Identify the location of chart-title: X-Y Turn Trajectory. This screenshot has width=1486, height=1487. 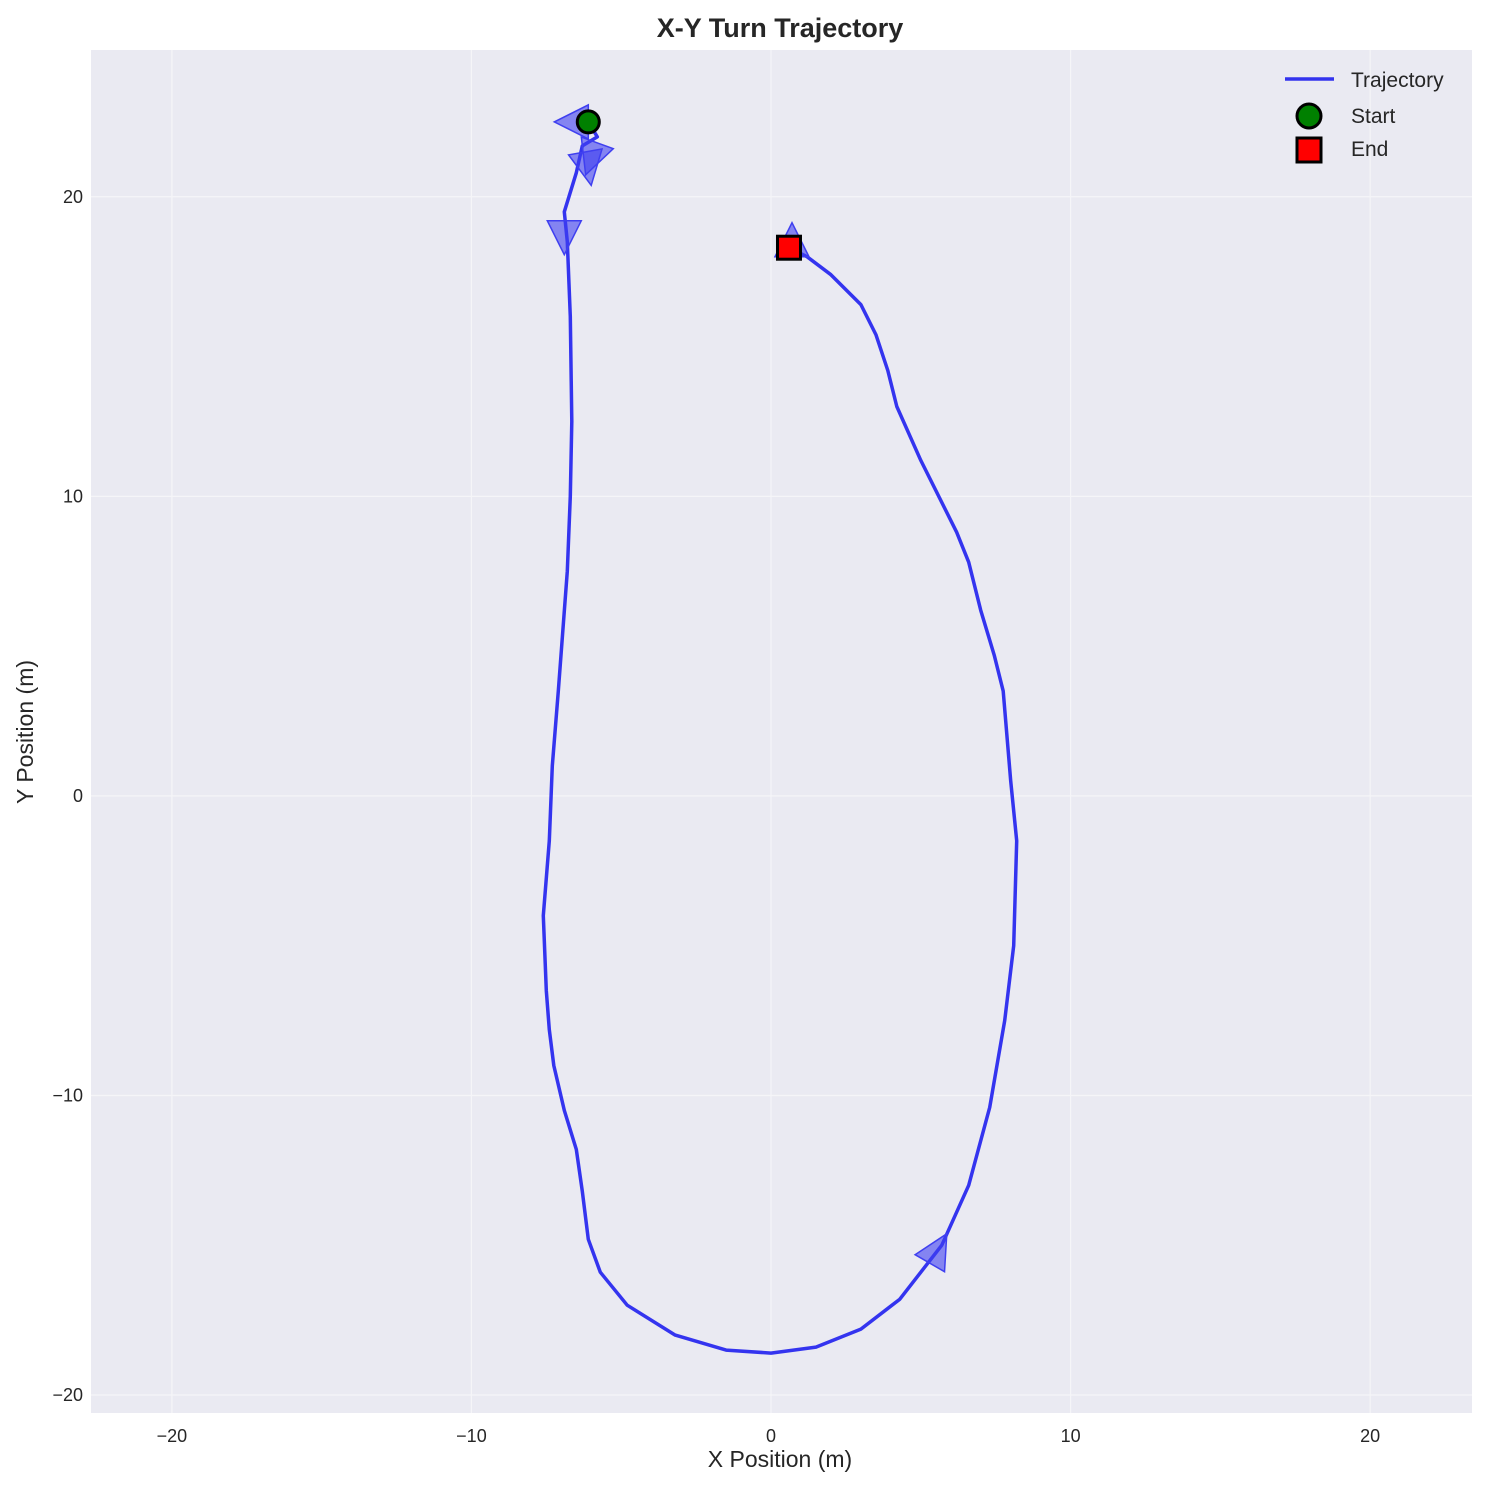
(780, 28).